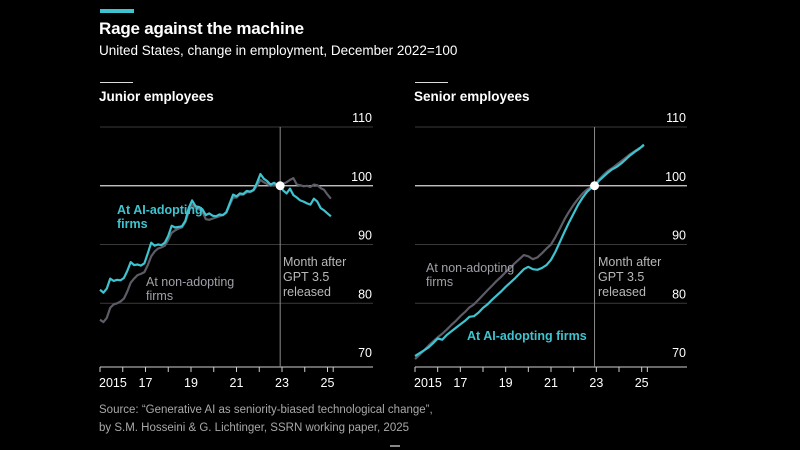  Describe the element at coordinates (159, 296) in the screenshot. I see `junior-label-non-adopting: firms` at that location.